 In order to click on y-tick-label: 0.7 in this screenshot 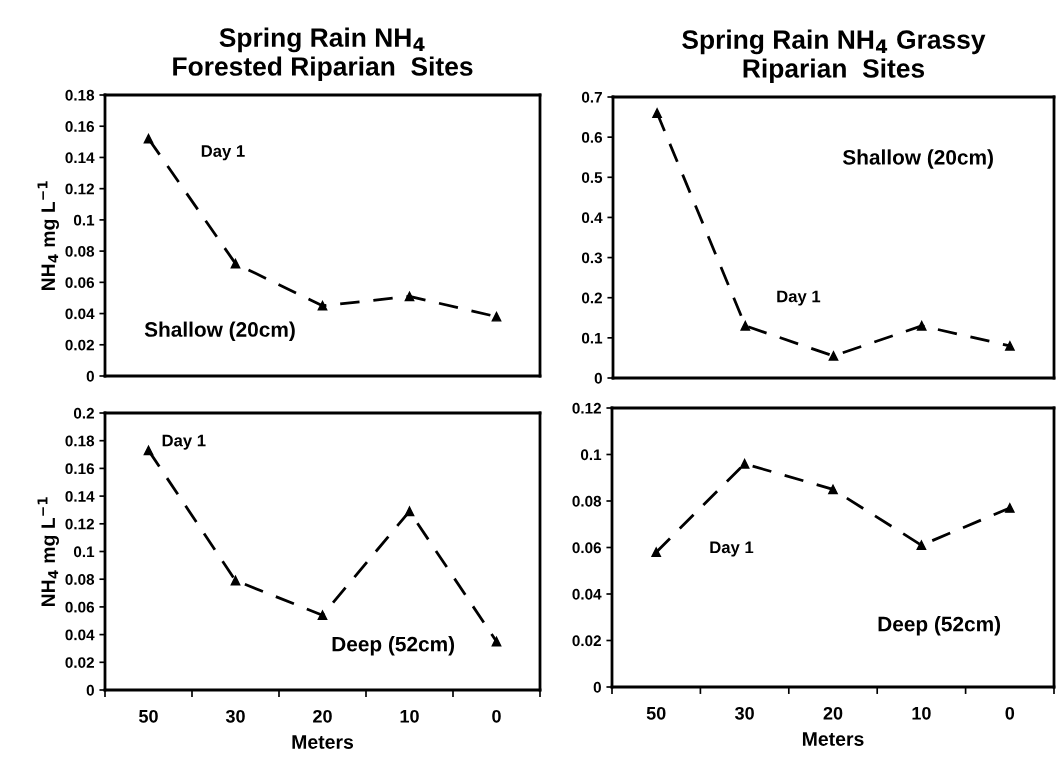, I will do `click(591, 97)`.